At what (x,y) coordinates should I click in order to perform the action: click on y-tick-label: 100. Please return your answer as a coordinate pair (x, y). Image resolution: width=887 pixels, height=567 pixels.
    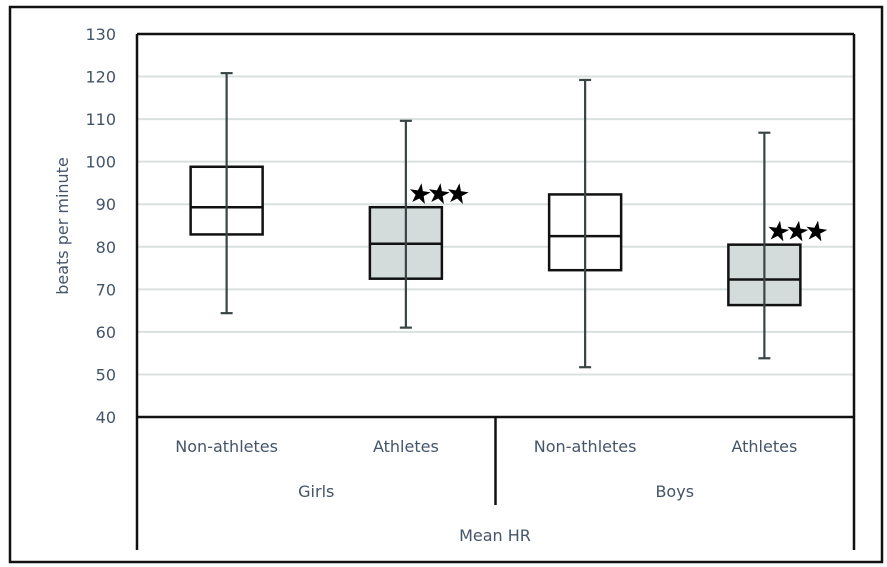
    Looking at the image, I should click on (100, 162).